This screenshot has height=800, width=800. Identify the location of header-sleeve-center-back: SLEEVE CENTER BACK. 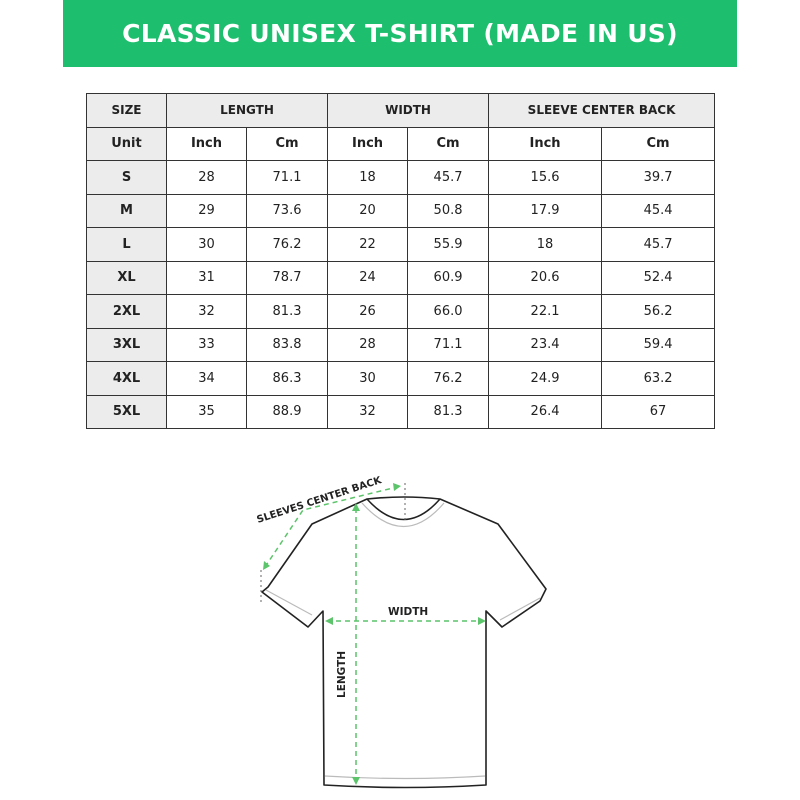
(602, 110).